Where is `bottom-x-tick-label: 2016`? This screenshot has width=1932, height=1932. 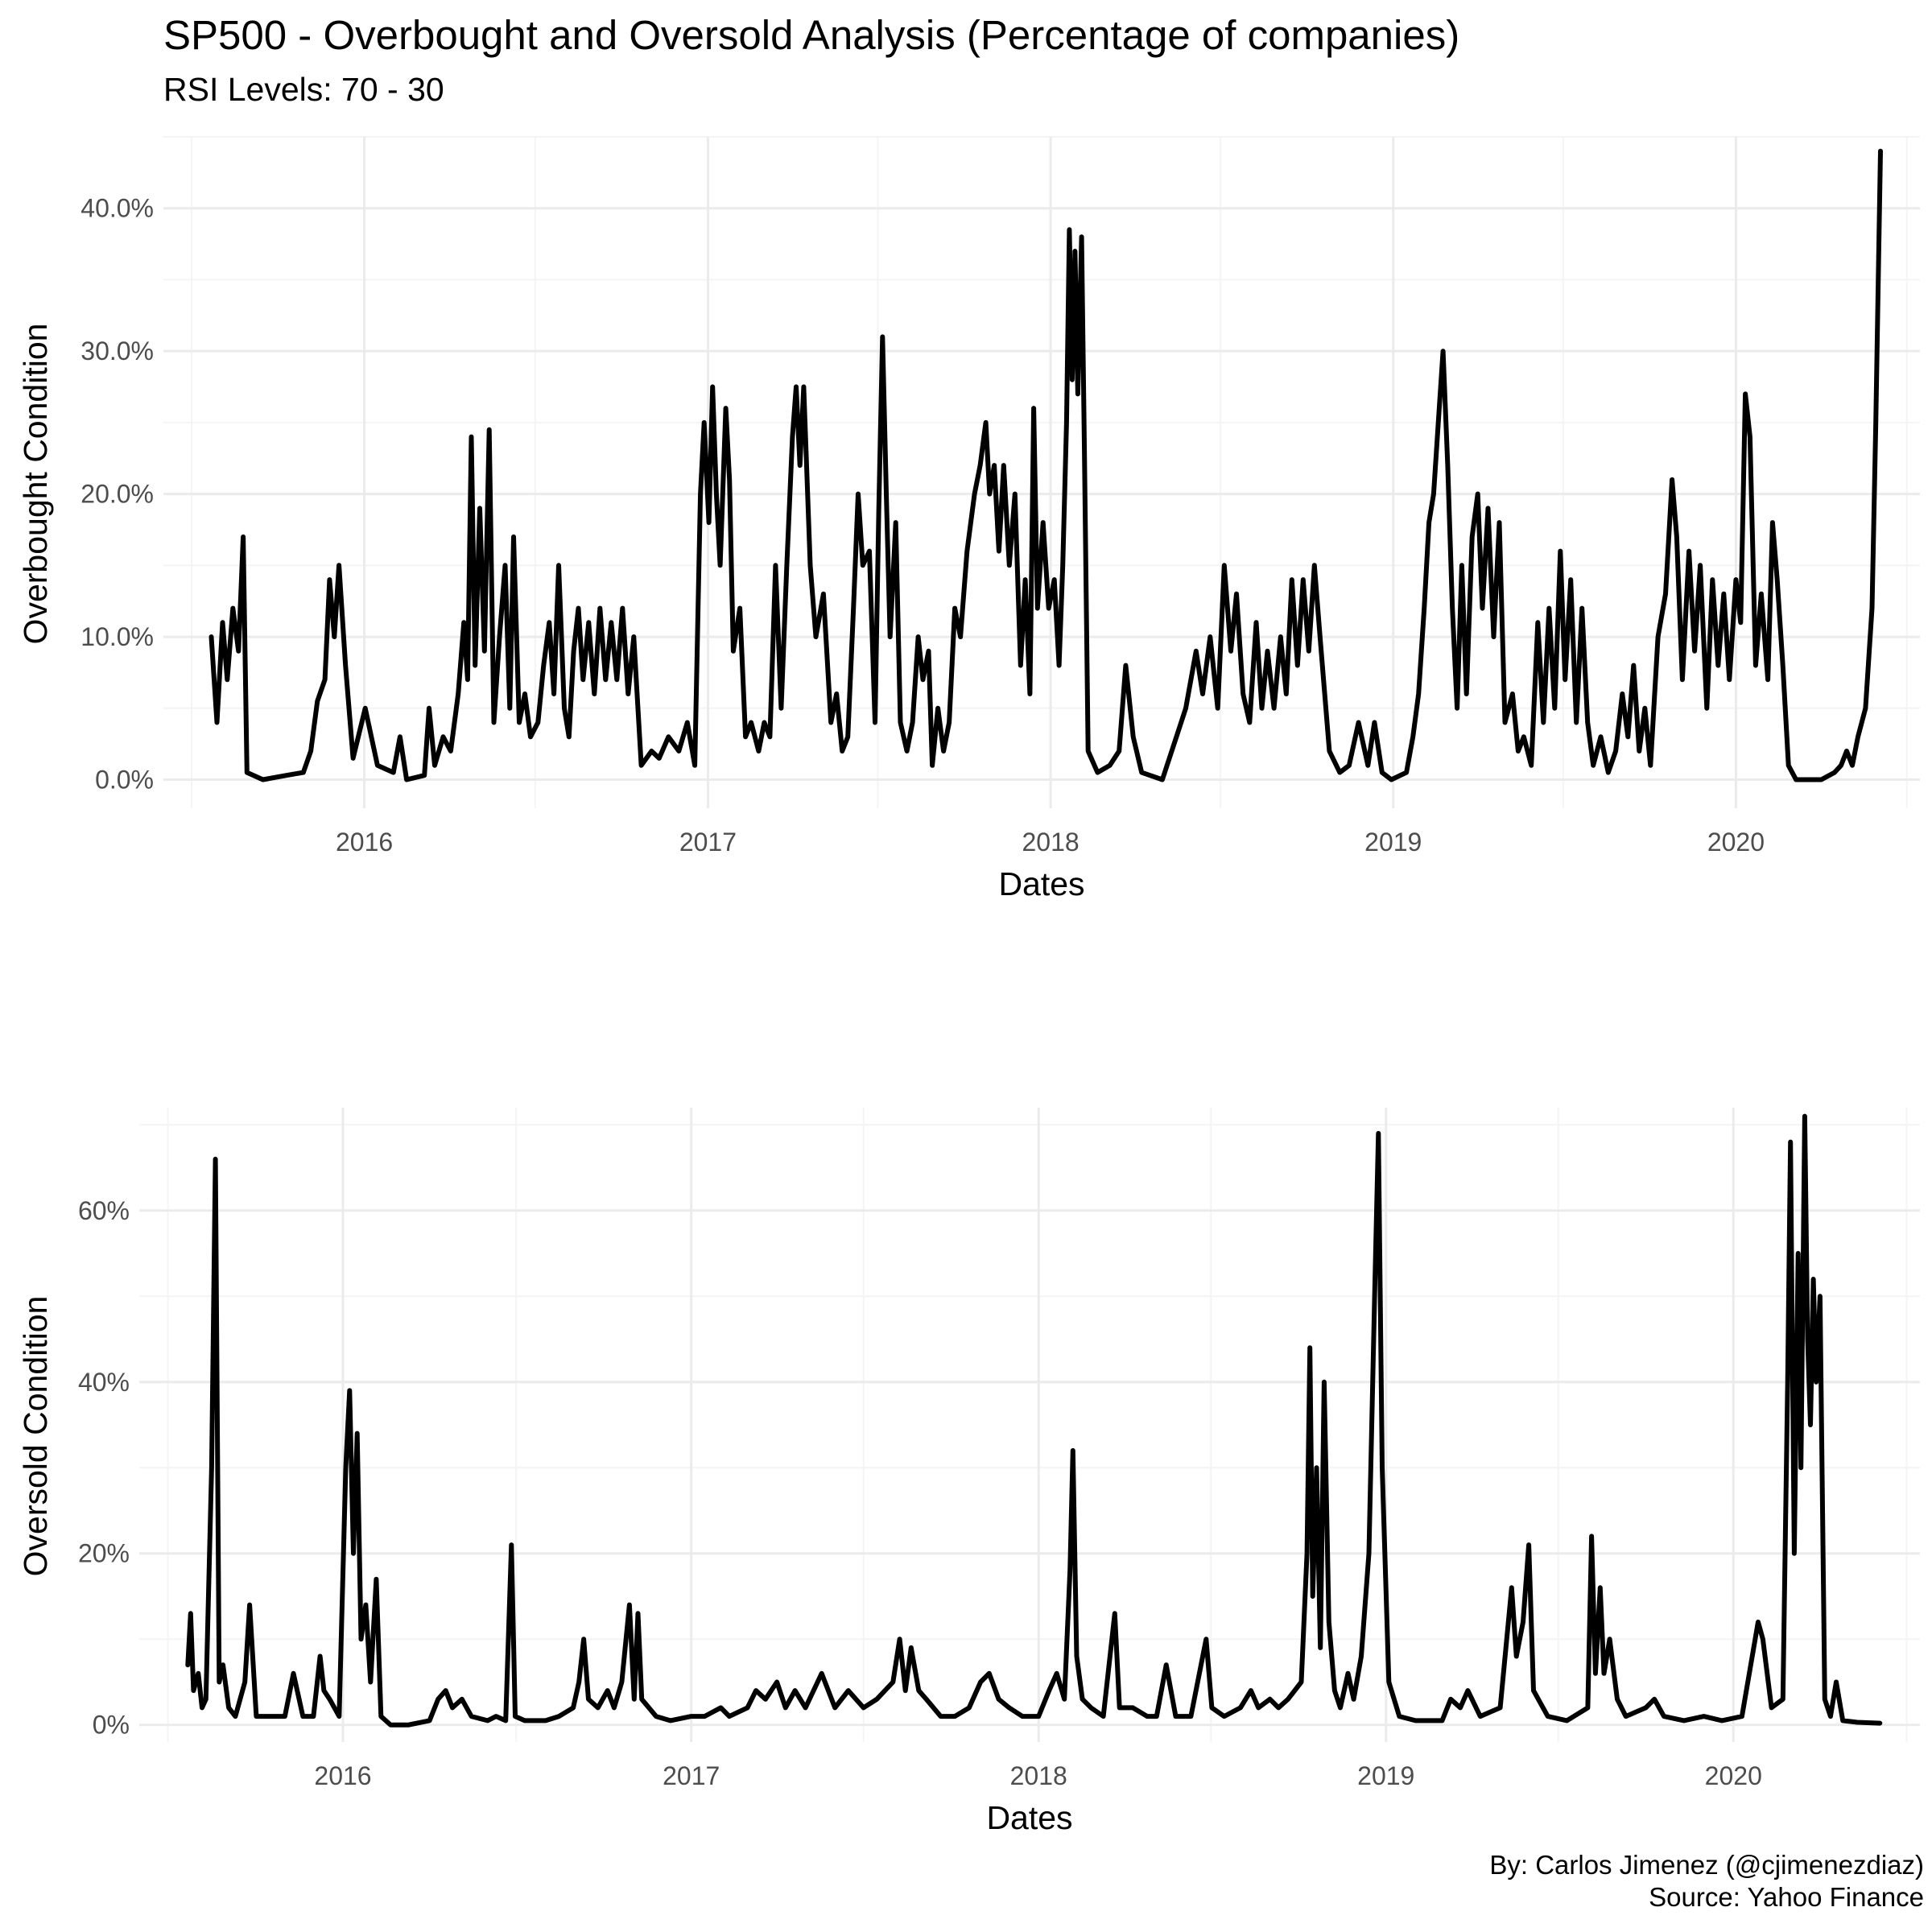
bottom-x-tick-label: 2016 is located at coordinates (342, 1775).